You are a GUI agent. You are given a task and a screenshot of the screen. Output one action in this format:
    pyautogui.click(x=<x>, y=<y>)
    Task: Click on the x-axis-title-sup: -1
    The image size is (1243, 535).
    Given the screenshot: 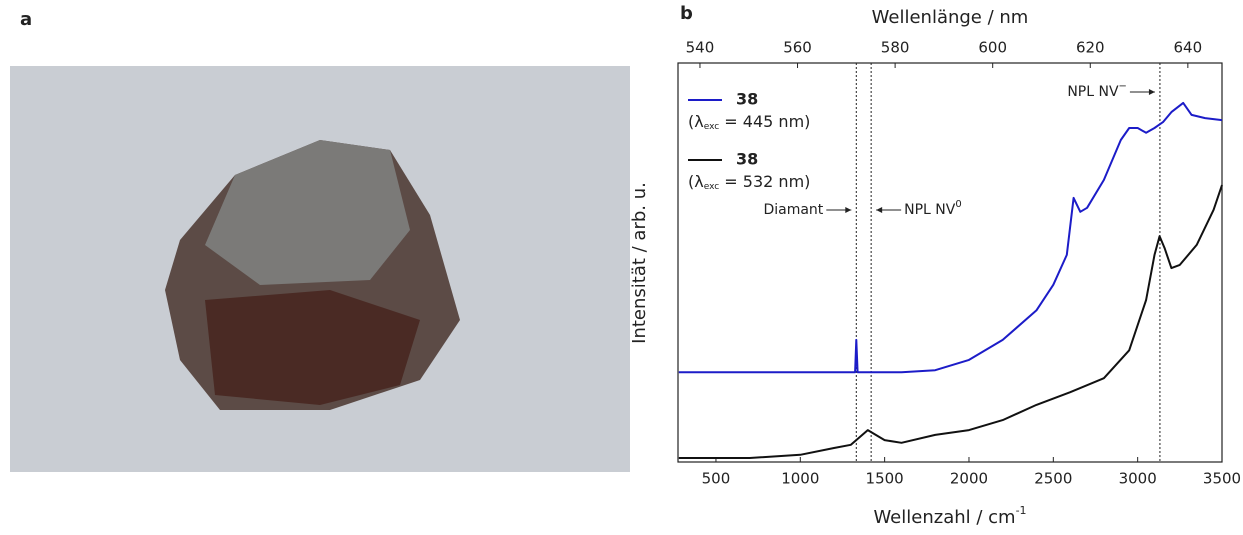 What is the action you would take?
    pyautogui.click(x=1021, y=510)
    